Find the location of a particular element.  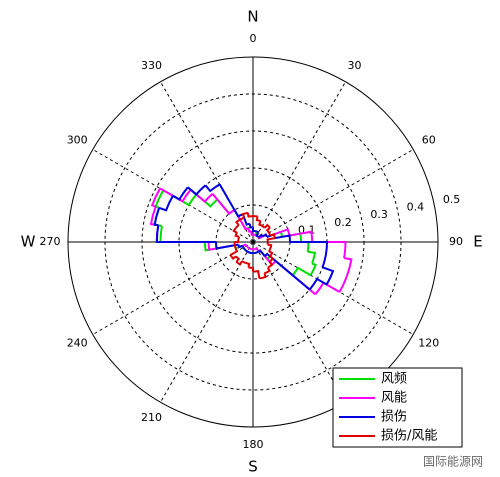

angle-label: 0 is located at coordinates (253, 38).